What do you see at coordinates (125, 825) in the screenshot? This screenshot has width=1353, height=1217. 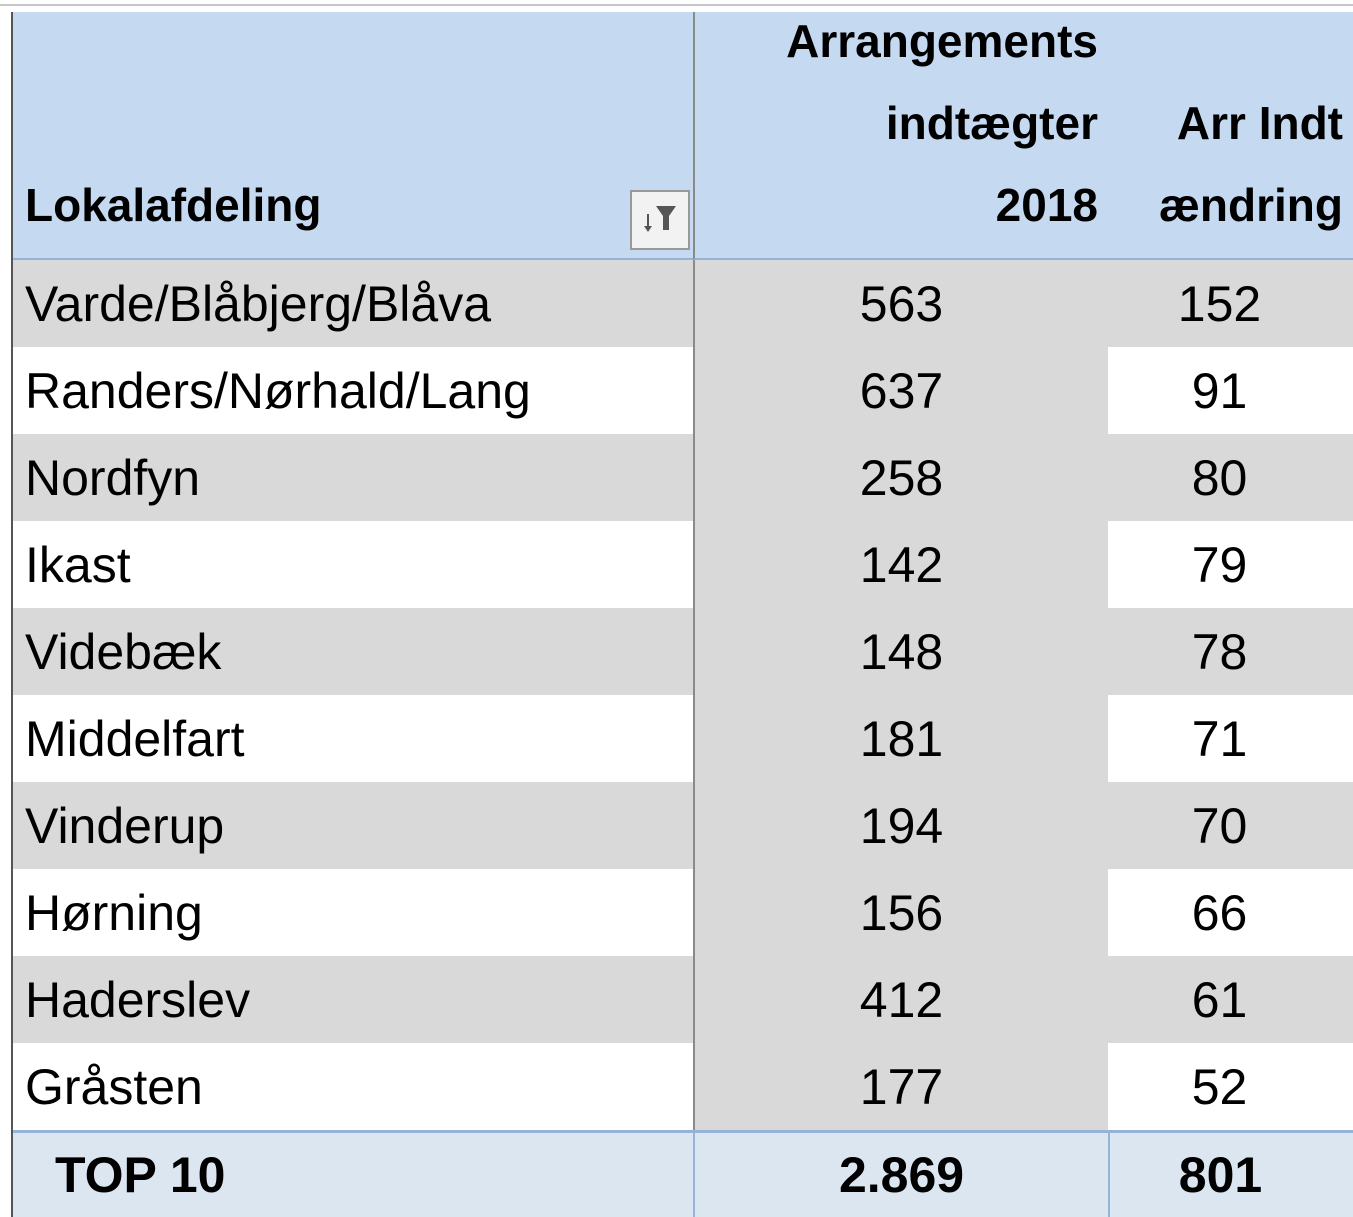 I see `cell-text: Vinderup` at bounding box center [125, 825].